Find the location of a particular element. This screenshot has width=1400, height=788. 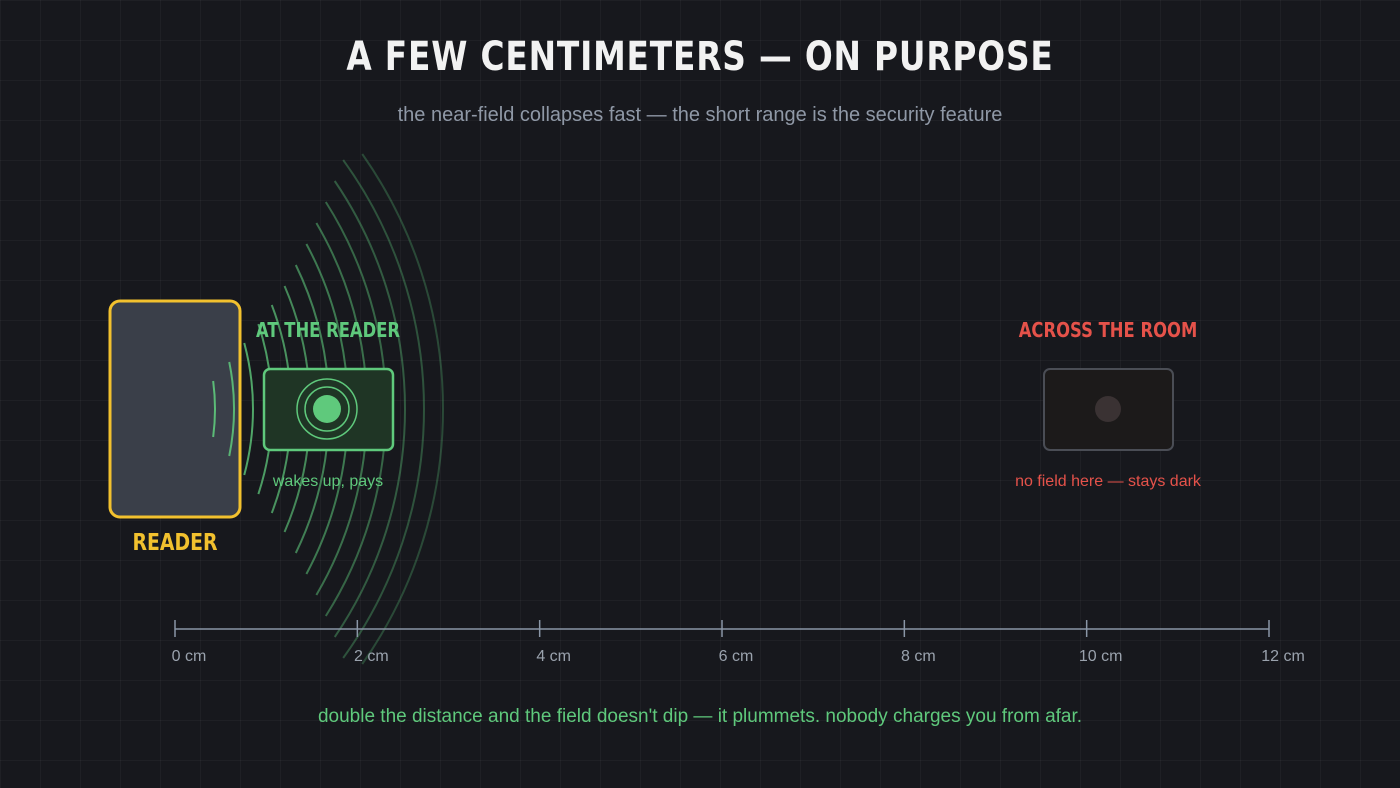

near-card-ring-inner is located at coordinates (327, 409).